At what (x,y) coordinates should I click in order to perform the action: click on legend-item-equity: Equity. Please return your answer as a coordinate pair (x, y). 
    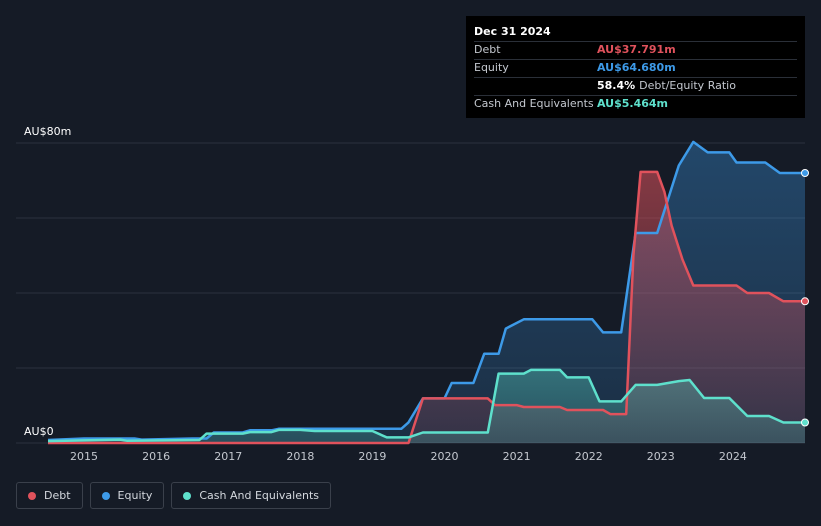
    Looking at the image, I should click on (127, 495).